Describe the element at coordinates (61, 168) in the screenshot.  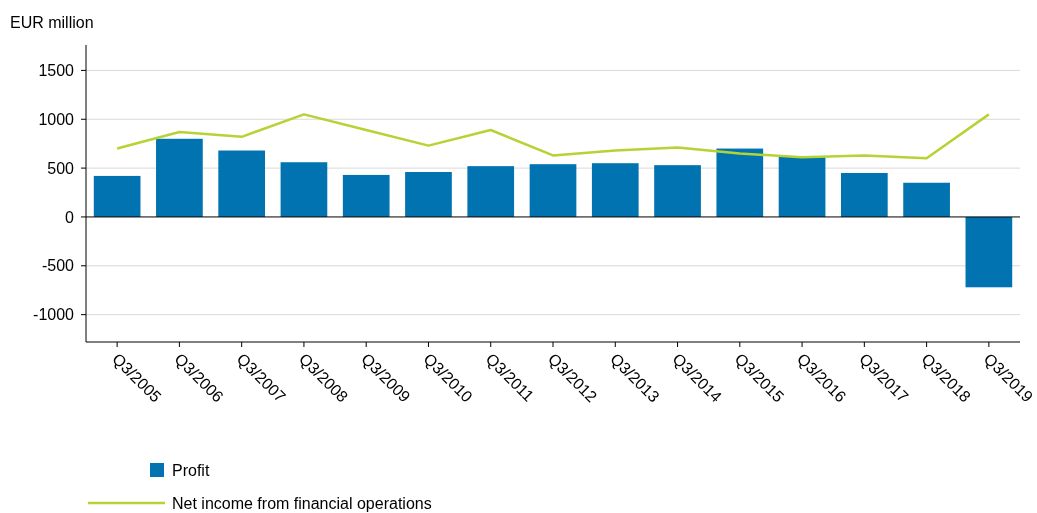
I see `y-tick-label: 500` at that location.